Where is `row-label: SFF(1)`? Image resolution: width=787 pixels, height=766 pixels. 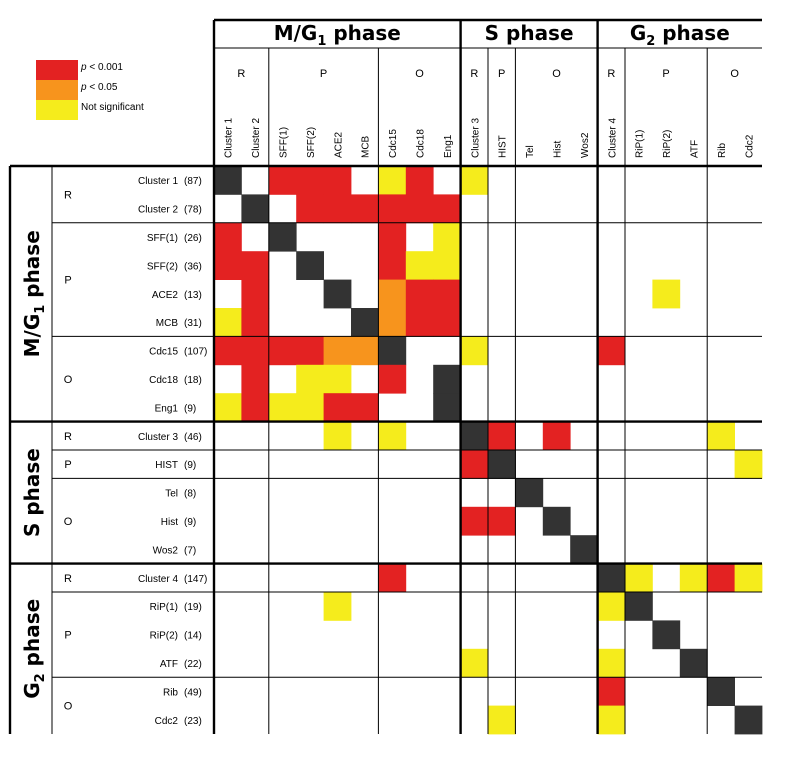
row-label: SFF(1) is located at coordinates (162, 238).